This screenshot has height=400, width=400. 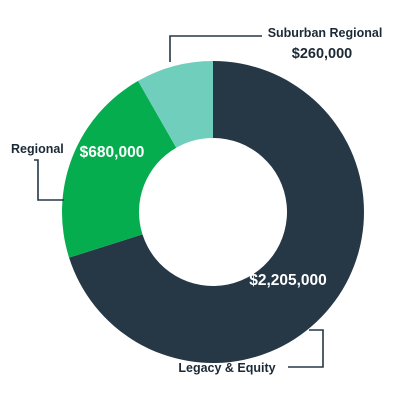 I want to click on value-label-legacy-equity: $2,205,000, so click(x=288, y=280).